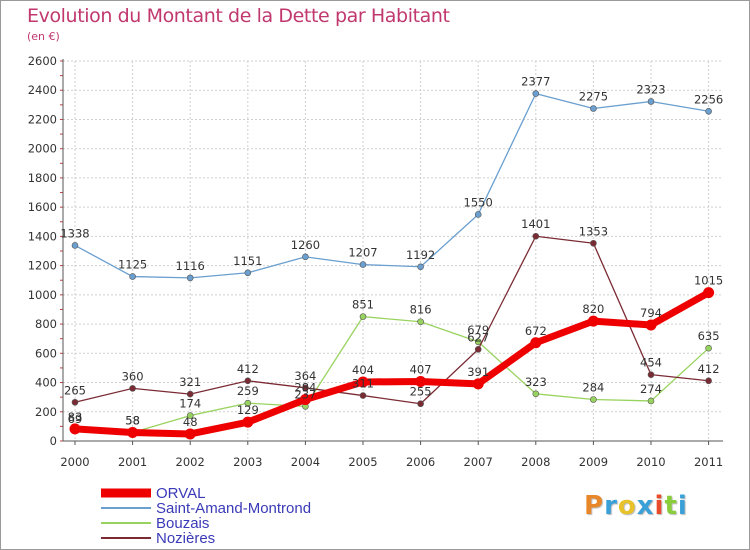 The height and width of the screenshot is (550, 750). I want to click on logo-letter: i, so click(659, 506).